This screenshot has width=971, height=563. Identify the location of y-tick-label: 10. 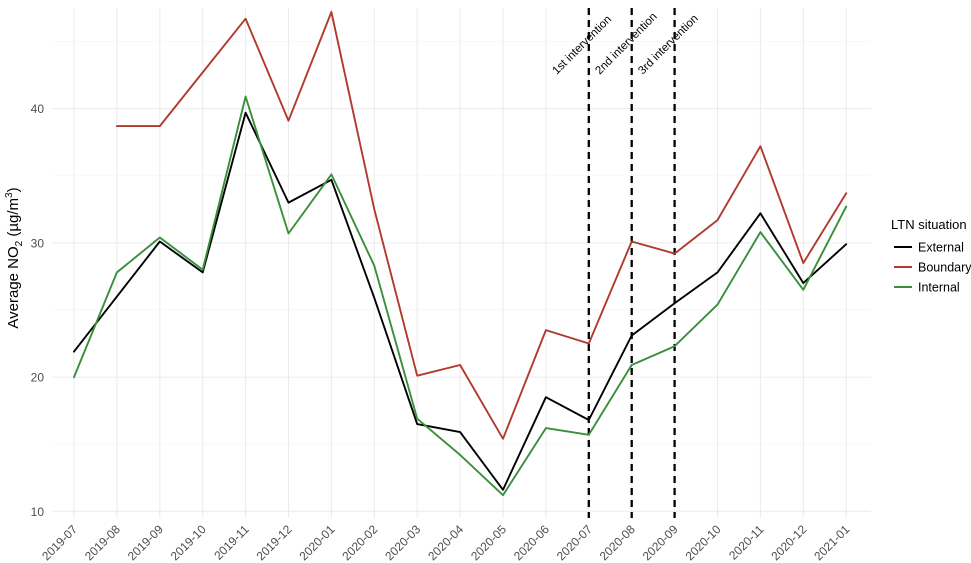
(38, 512).